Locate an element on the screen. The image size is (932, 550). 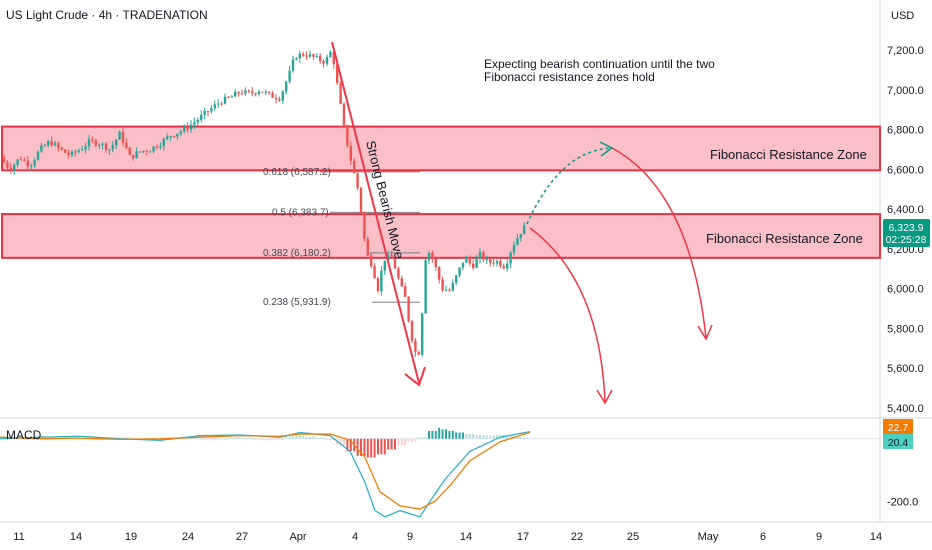
price-tick-label: 5,400.0 is located at coordinates (905, 409).